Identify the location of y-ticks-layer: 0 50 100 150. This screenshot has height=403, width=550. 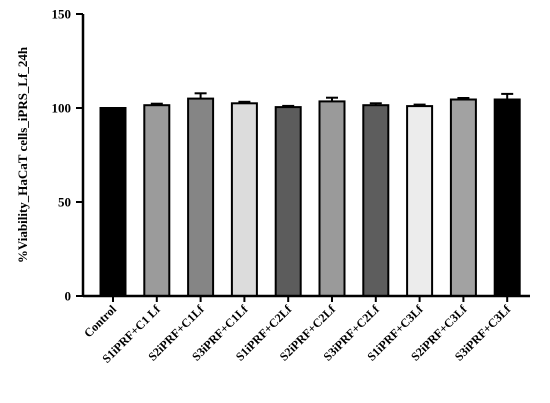
(67, 155).